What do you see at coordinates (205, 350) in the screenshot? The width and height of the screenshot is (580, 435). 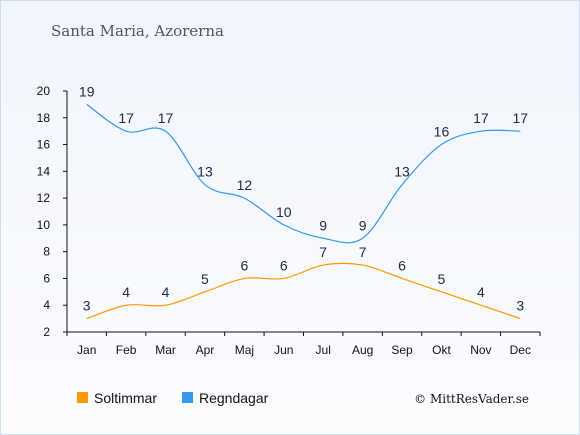 I see `x-tick-label: Apr` at bounding box center [205, 350].